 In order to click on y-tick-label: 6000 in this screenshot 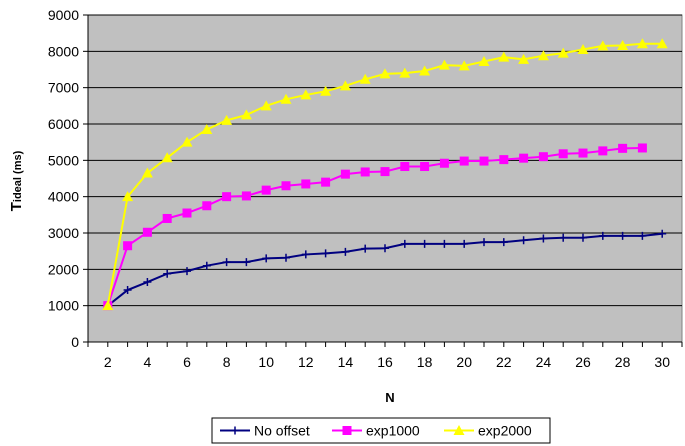, I will do `click(63, 124)`.